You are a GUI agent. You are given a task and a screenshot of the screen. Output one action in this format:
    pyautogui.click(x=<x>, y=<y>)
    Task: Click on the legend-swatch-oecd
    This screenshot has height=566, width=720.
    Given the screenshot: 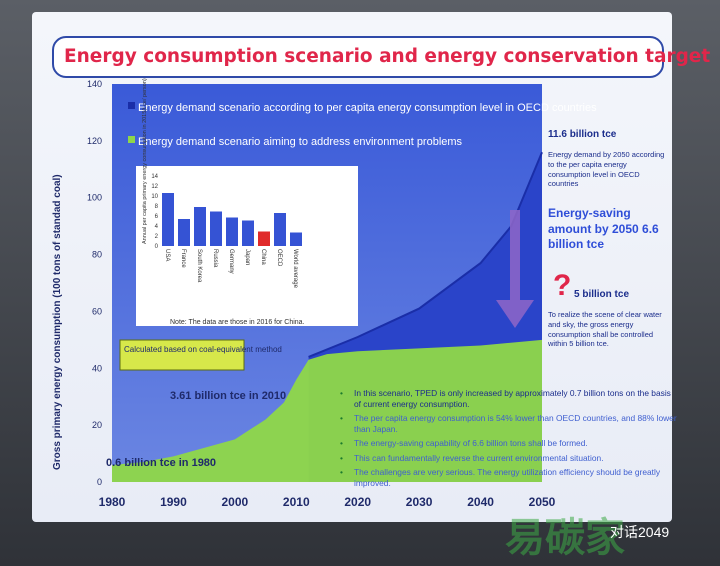 What is the action you would take?
    pyautogui.click(x=131, y=105)
    